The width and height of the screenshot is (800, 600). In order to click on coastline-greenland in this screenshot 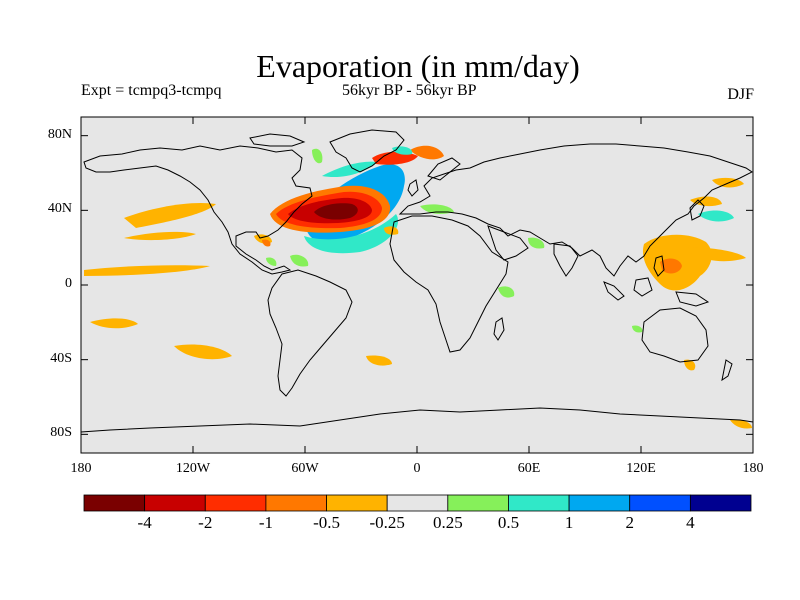, I will do `click(367, 151)`.